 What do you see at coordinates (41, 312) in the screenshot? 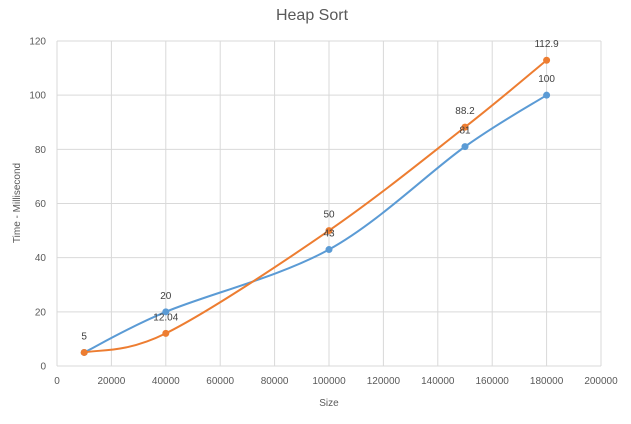
I see `y-tick-label: 20` at bounding box center [41, 312].